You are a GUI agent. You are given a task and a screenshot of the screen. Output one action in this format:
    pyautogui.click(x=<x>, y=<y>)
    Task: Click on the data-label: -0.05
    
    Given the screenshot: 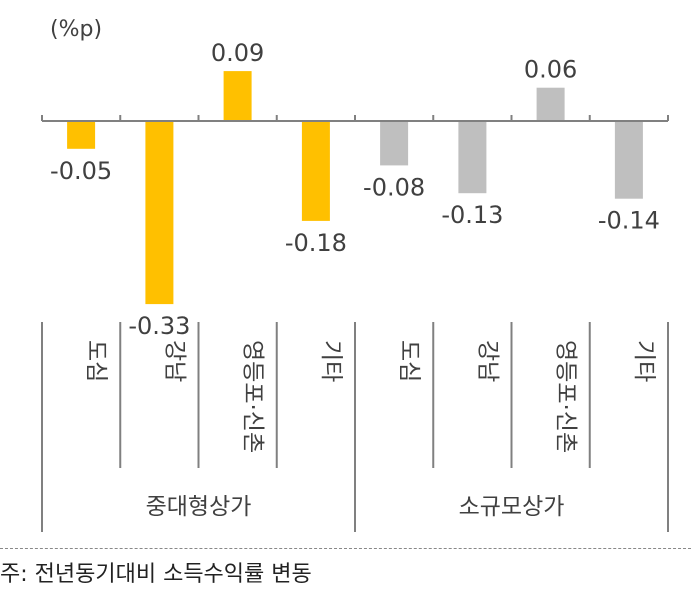 What is the action you would take?
    pyautogui.click(x=81, y=171)
    